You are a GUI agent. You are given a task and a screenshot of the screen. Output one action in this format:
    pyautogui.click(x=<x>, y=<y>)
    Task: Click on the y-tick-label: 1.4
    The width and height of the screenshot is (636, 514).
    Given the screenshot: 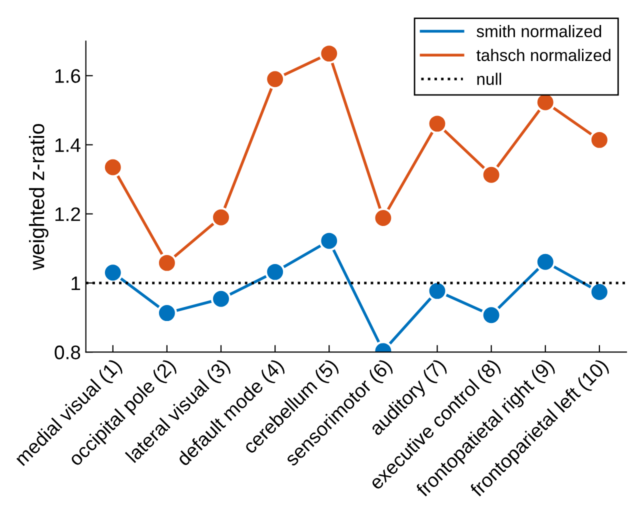 What is the action you would take?
    pyautogui.click(x=67, y=145)
    